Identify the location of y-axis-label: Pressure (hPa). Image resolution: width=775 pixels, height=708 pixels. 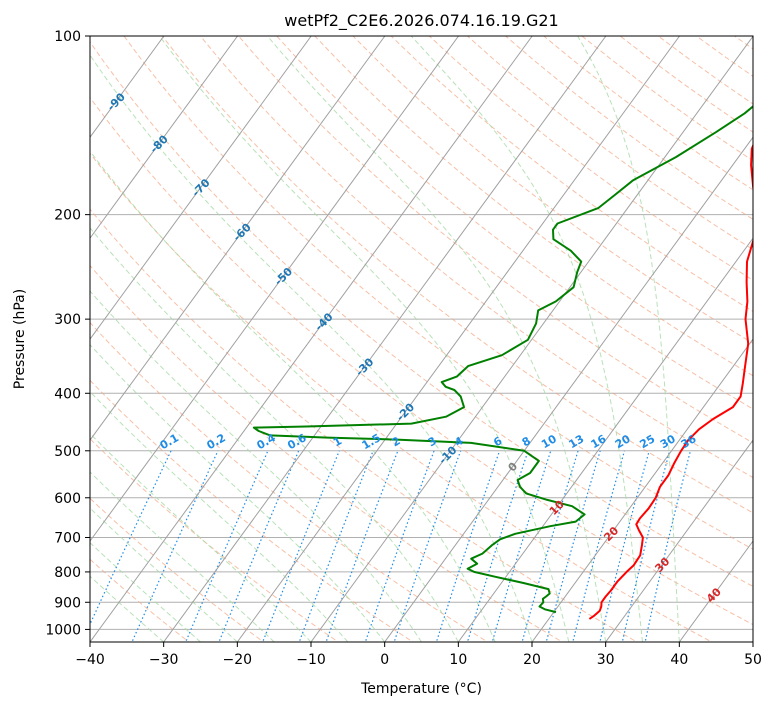
(20, 339).